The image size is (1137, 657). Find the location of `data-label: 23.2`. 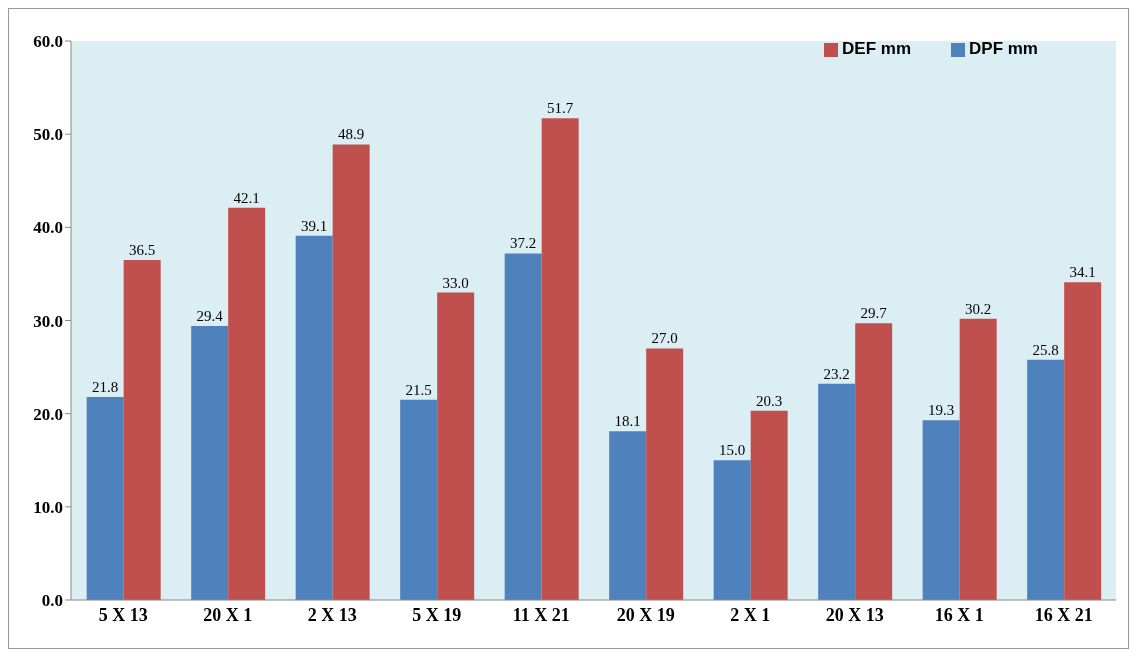

data-label: 23.2 is located at coordinates (836, 373).